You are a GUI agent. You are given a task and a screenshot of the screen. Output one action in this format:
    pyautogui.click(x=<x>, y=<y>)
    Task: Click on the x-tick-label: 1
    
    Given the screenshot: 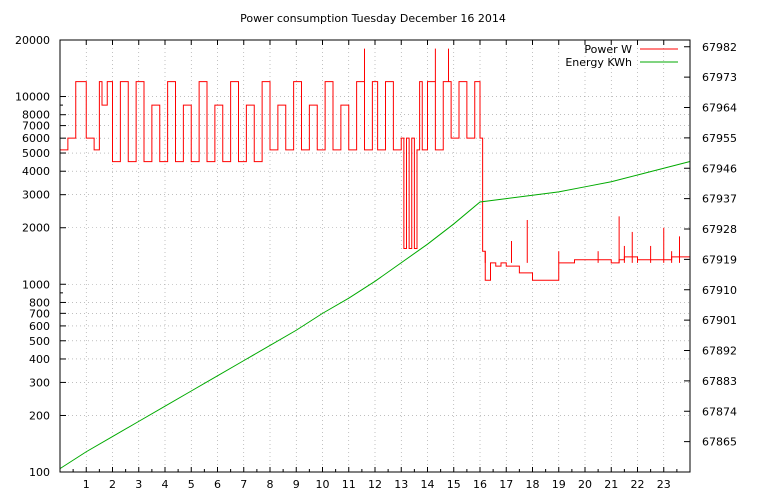 What is the action you would take?
    pyautogui.click(x=86, y=484)
    